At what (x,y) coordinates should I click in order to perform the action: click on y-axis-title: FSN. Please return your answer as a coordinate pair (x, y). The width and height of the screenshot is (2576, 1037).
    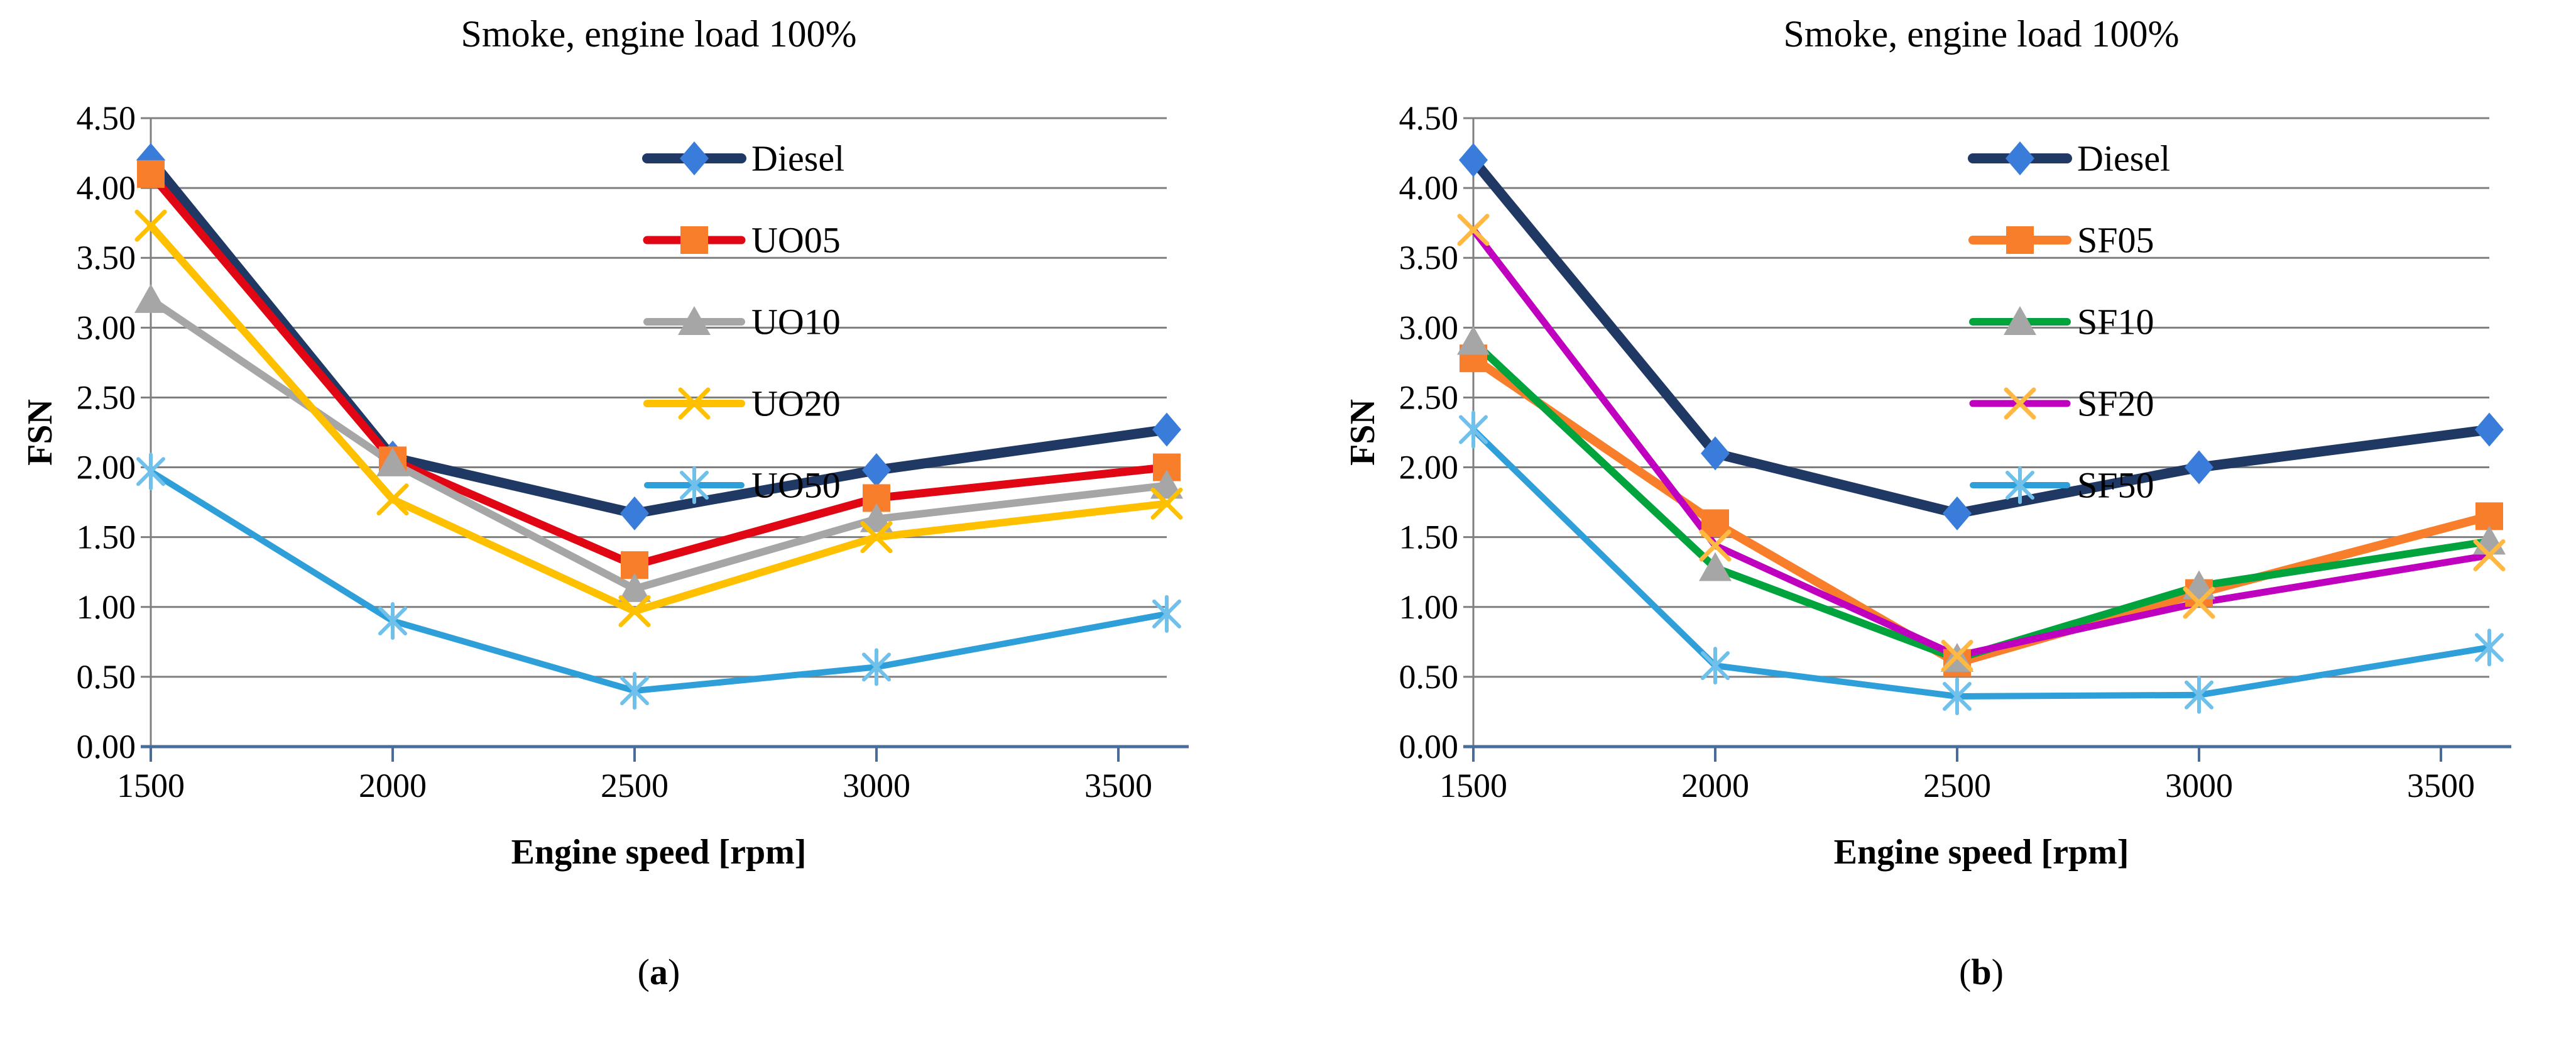
    Looking at the image, I should click on (40, 433).